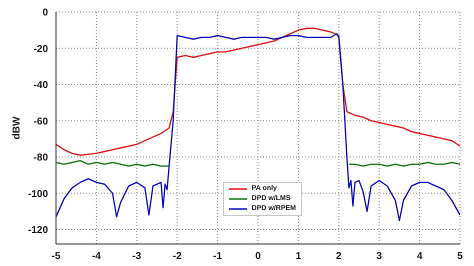  What do you see at coordinates (379, 256) in the screenshot?
I see `x-tick-label: 3` at bounding box center [379, 256].